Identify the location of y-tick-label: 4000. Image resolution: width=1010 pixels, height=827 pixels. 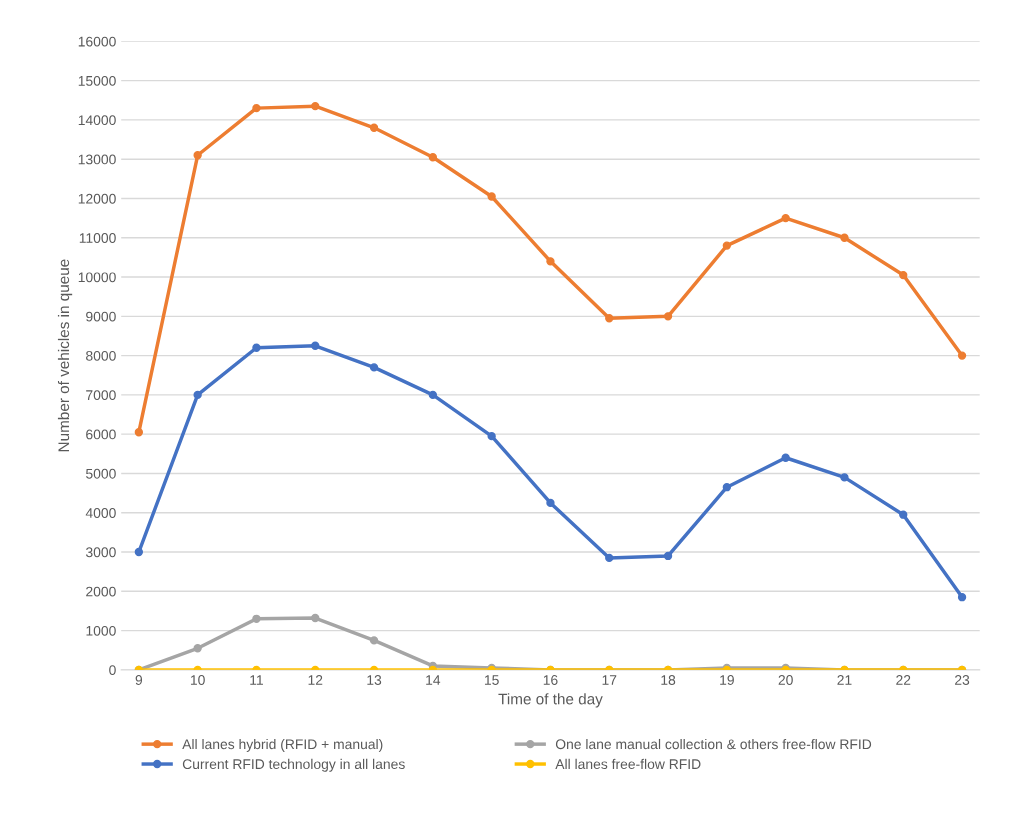
(100, 513).